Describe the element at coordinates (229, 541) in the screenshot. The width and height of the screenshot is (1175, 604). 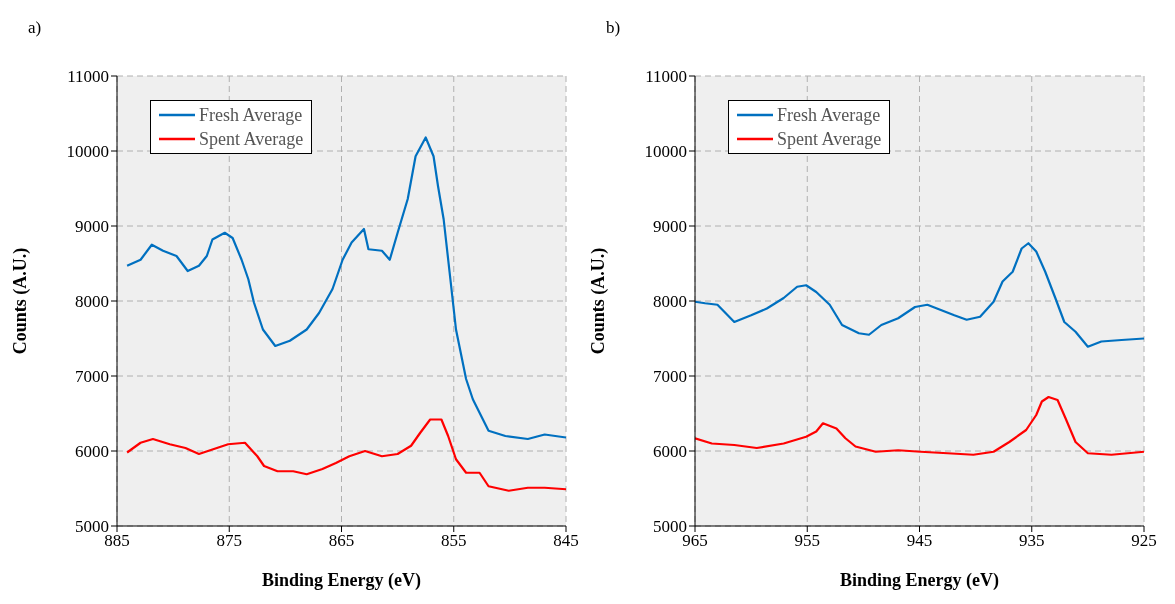
I see `x-tick-label: 875` at that location.